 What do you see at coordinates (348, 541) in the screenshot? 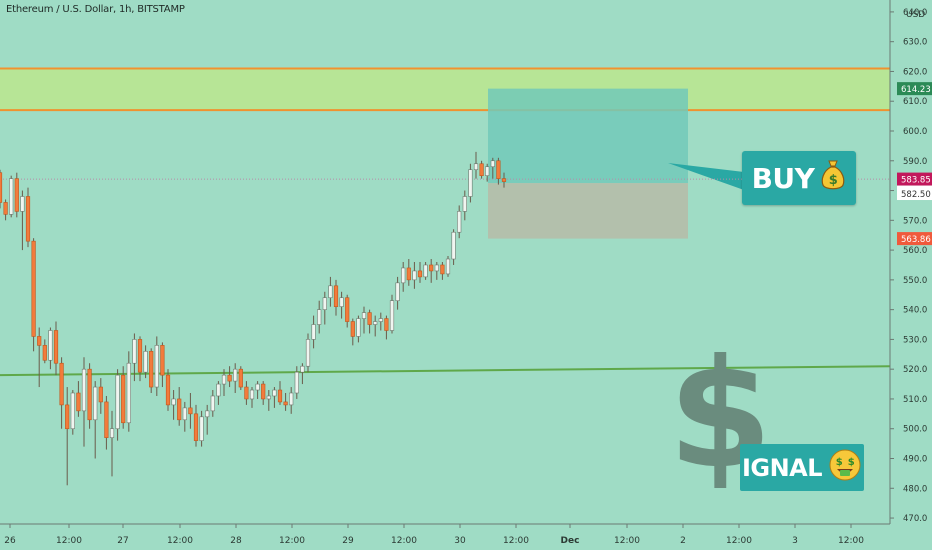
I see `x-tick-label: 29` at bounding box center [348, 541].